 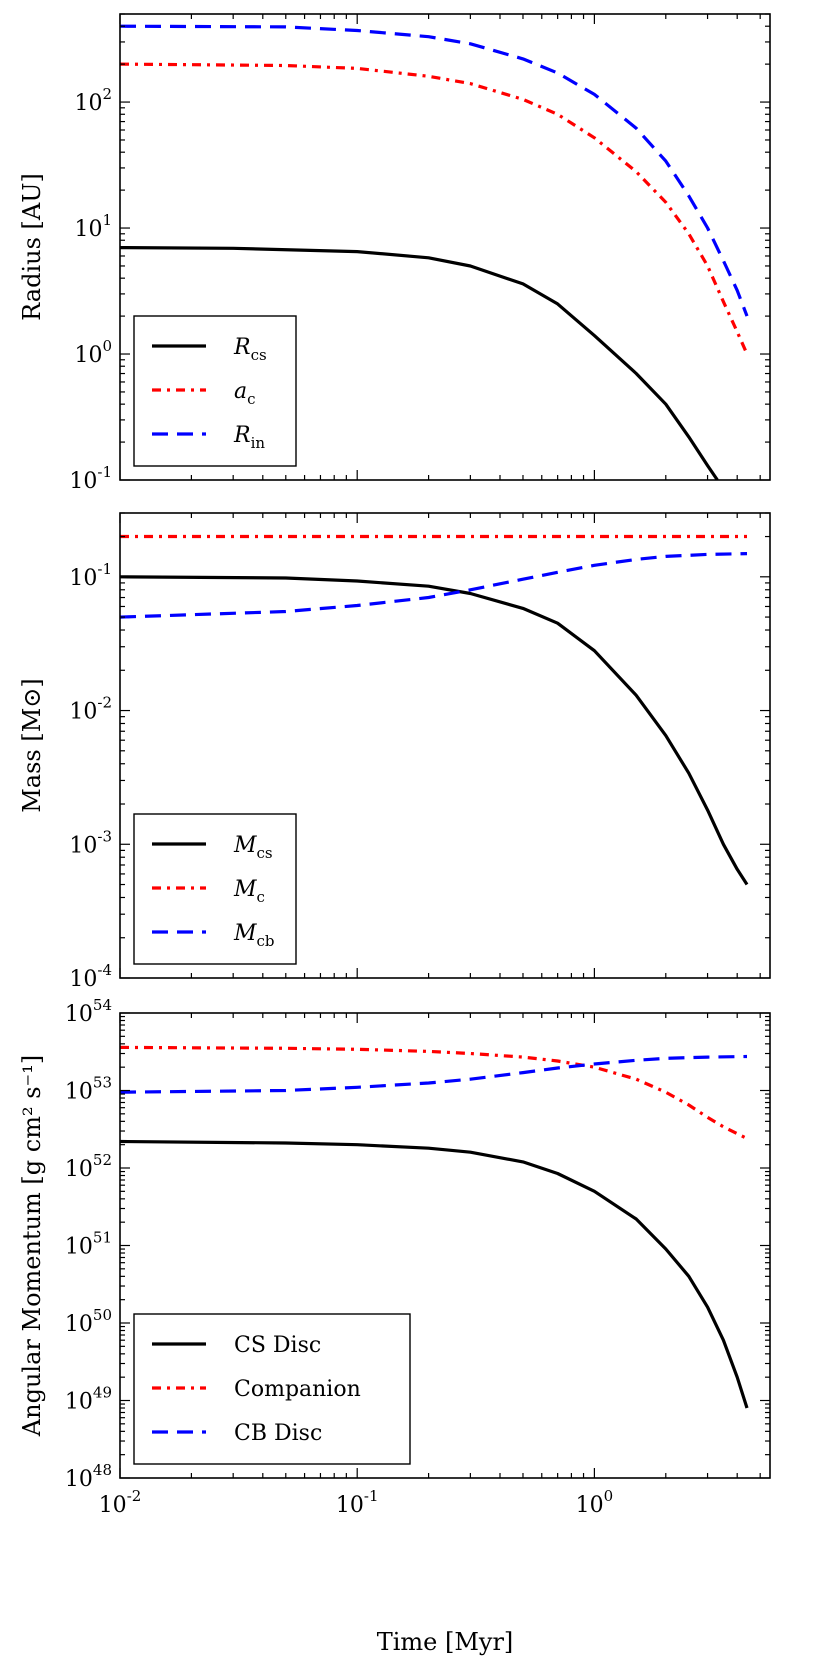 I want to click on legend-label: ac, so click(x=245, y=393).